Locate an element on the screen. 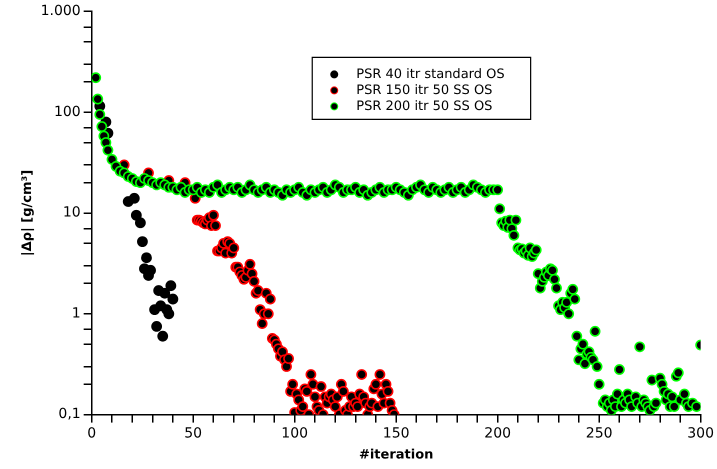  legend-label: PSR 40 itr standard OS is located at coordinates (430, 74).